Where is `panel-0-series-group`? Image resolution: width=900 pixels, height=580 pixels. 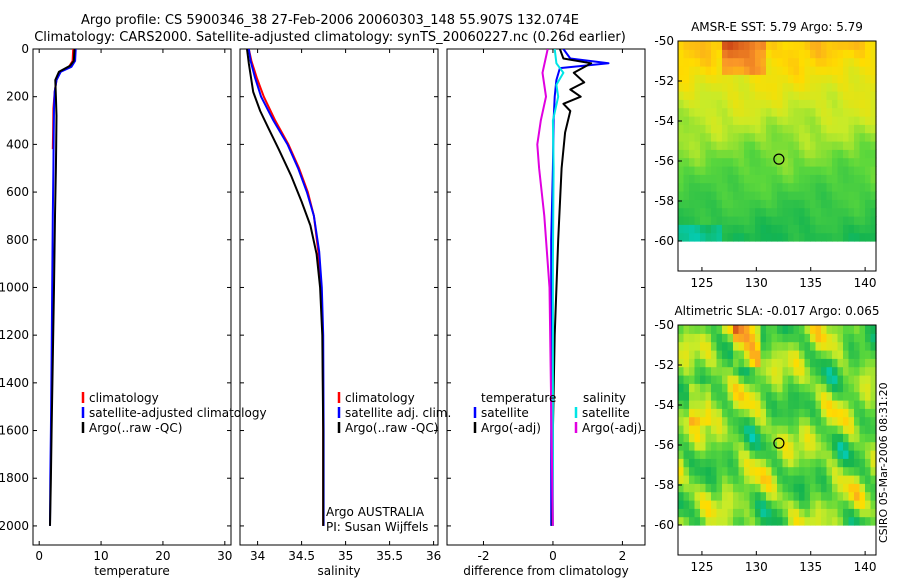
panel-0-series-group is located at coordinates (63, 287).